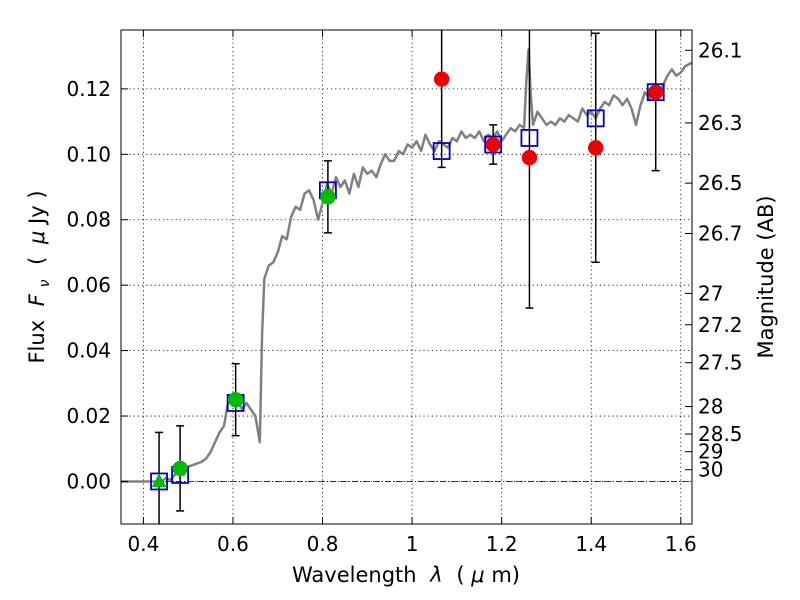 The height and width of the screenshot is (600, 800). What do you see at coordinates (88, 154) in the screenshot?
I see `y-tick-label: 0.10` at bounding box center [88, 154].